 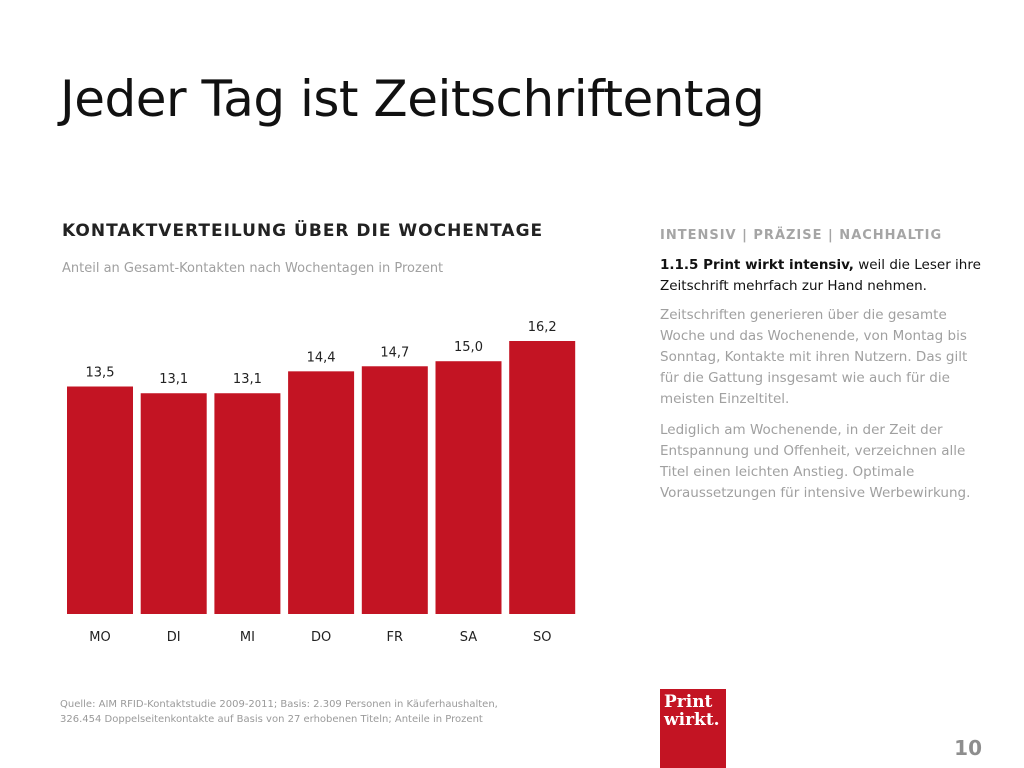 What do you see at coordinates (247, 379) in the screenshot?
I see `value-label-mi: 13,1` at bounding box center [247, 379].